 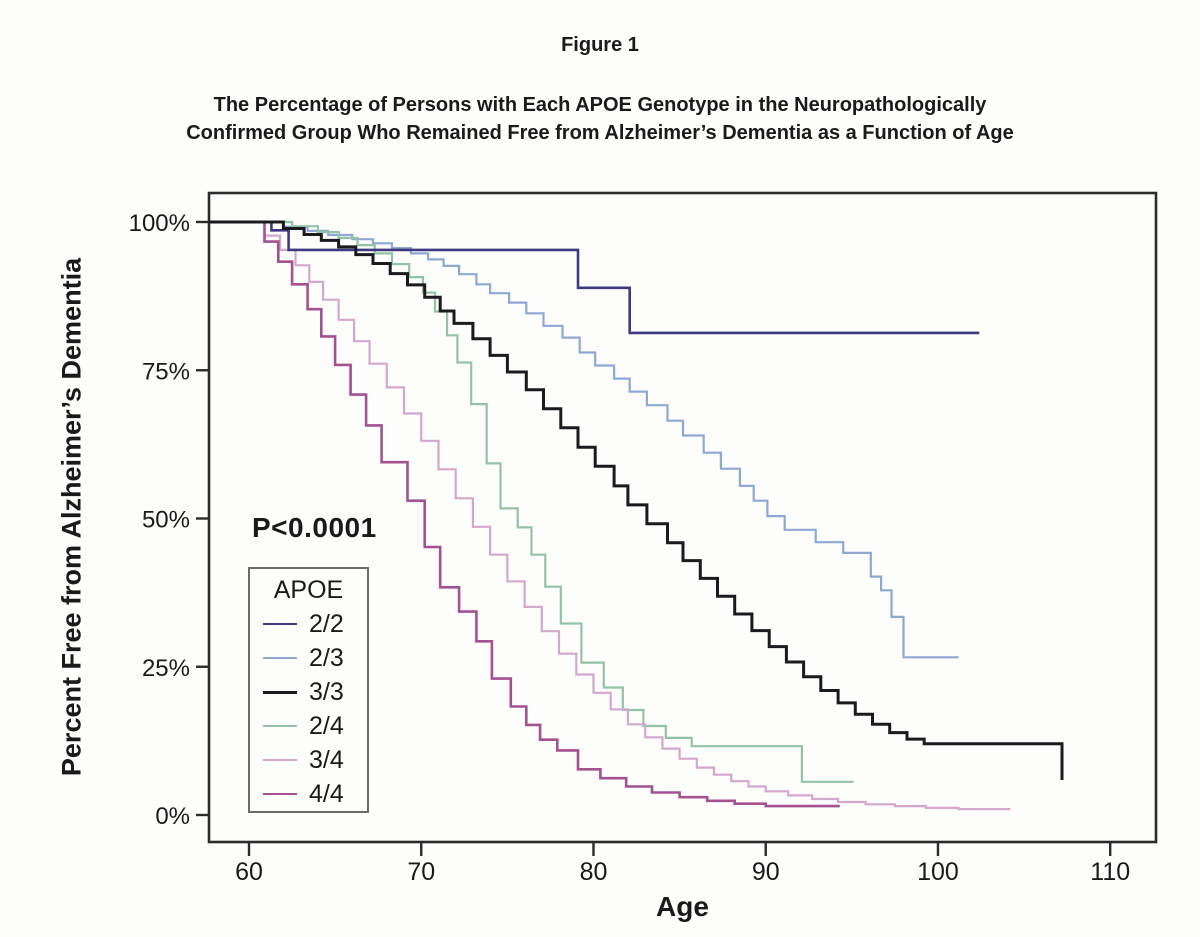 I want to click on x-axis-label: Age, so click(x=682, y=906).